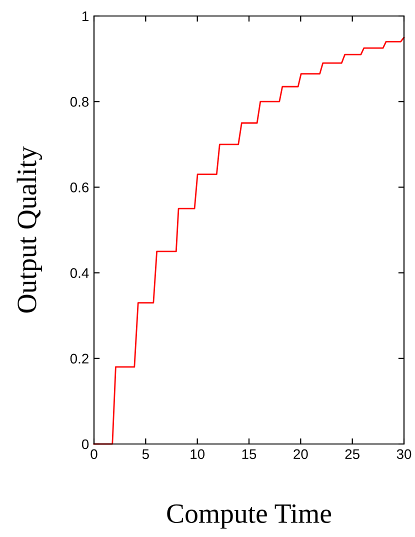  Describe the element at coordinates (197, 454) in the screenshot. I see `x-tick-label: 10` at that location.